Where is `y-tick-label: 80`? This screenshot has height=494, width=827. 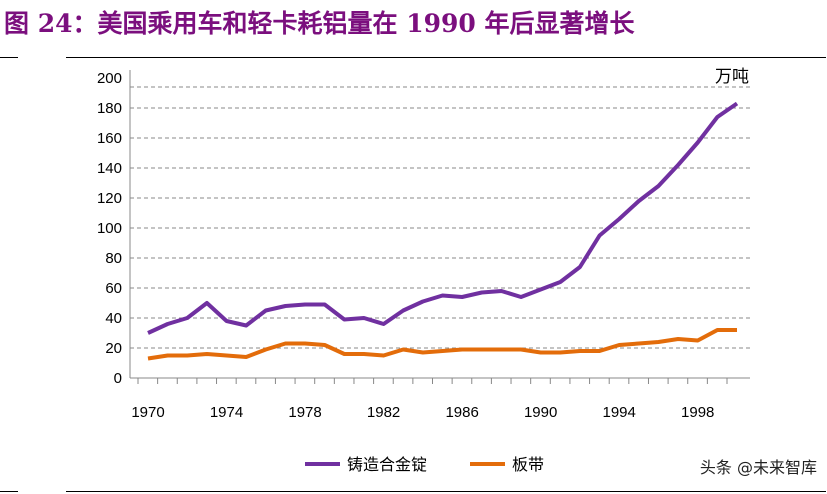
y-tick-label: 80 is located at coordinates (113, 258).